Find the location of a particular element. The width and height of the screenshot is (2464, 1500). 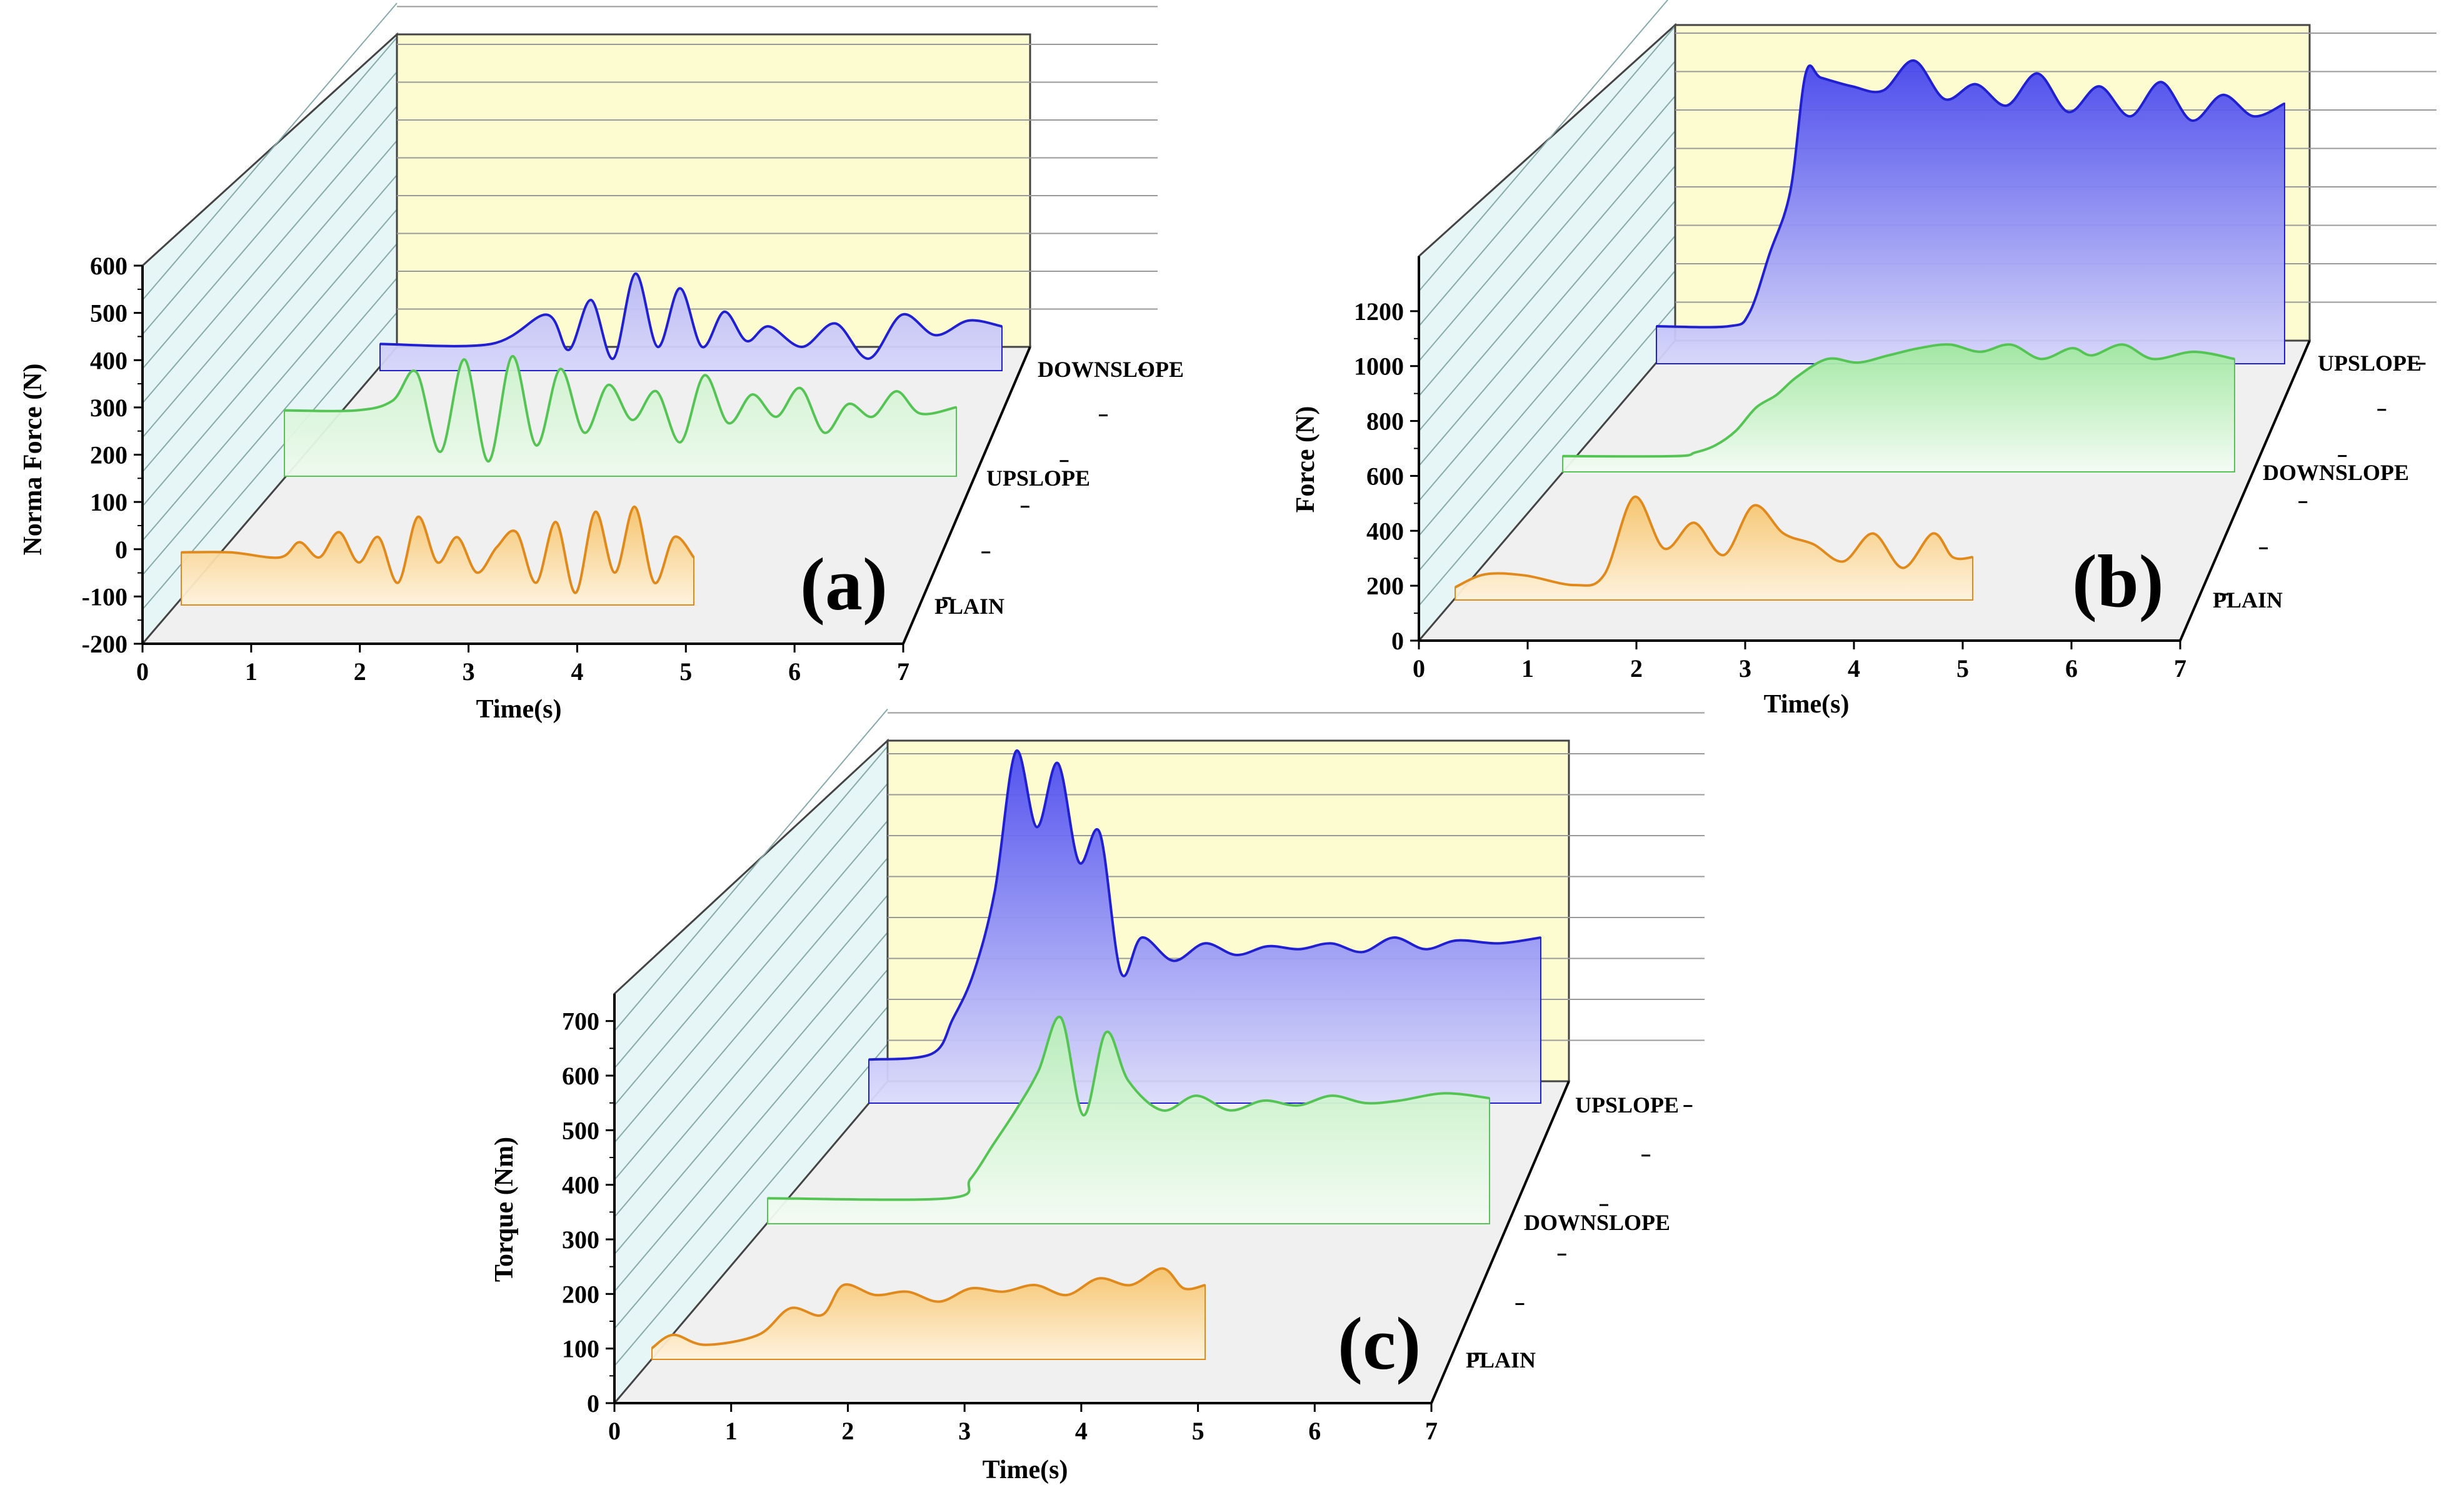

depth-axis-labels: PLAIN UPSLOPE DOWNSLOPE is located at coordinates (1059, 488).